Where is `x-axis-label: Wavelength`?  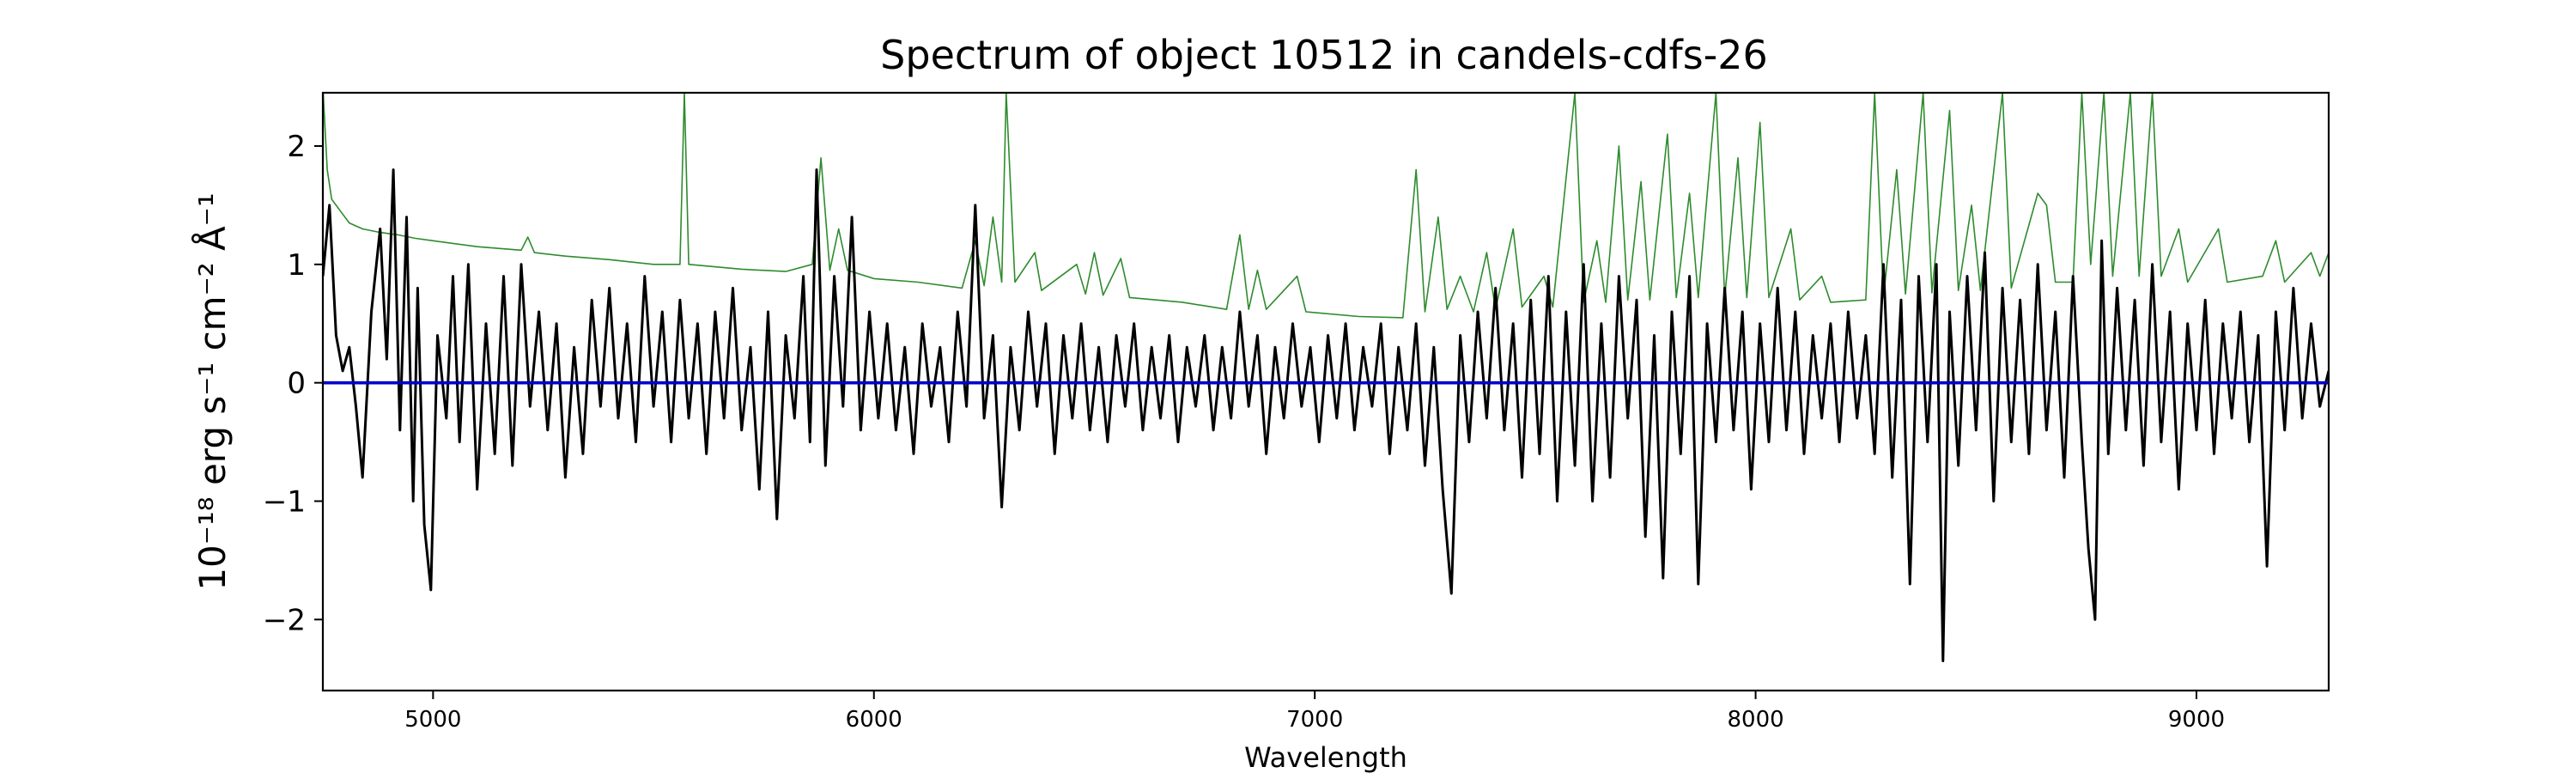
x-axis-label: Wavelength is located at coordinates (1325, 757).